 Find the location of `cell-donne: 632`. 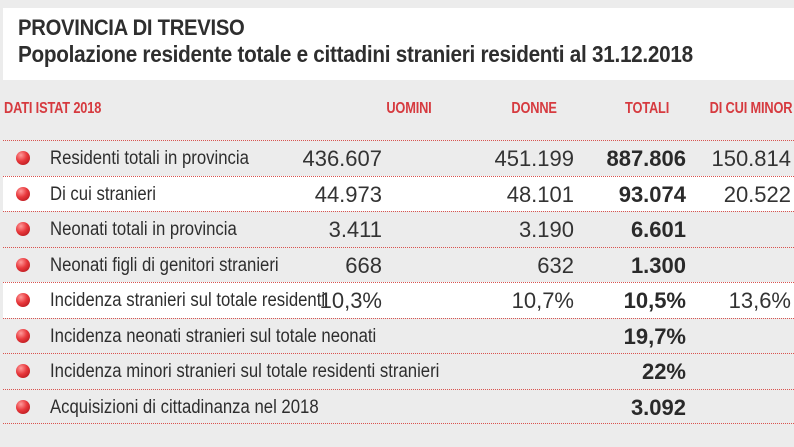

cell-donne: 632 is located at coordinates (555, 265).